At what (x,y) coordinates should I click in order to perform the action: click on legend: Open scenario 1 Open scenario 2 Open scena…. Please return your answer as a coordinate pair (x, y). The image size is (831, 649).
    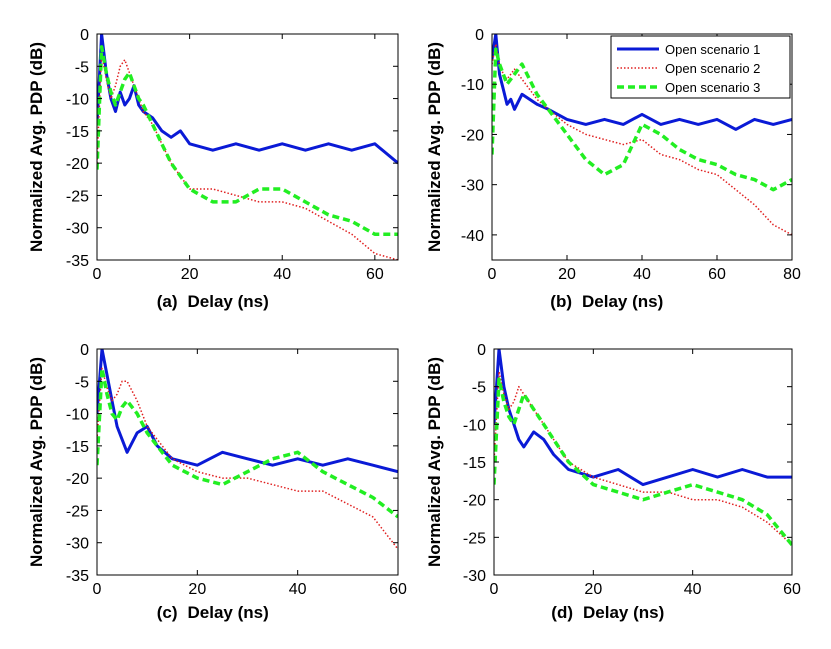
    Looking at the image, I should click on (700, 67).